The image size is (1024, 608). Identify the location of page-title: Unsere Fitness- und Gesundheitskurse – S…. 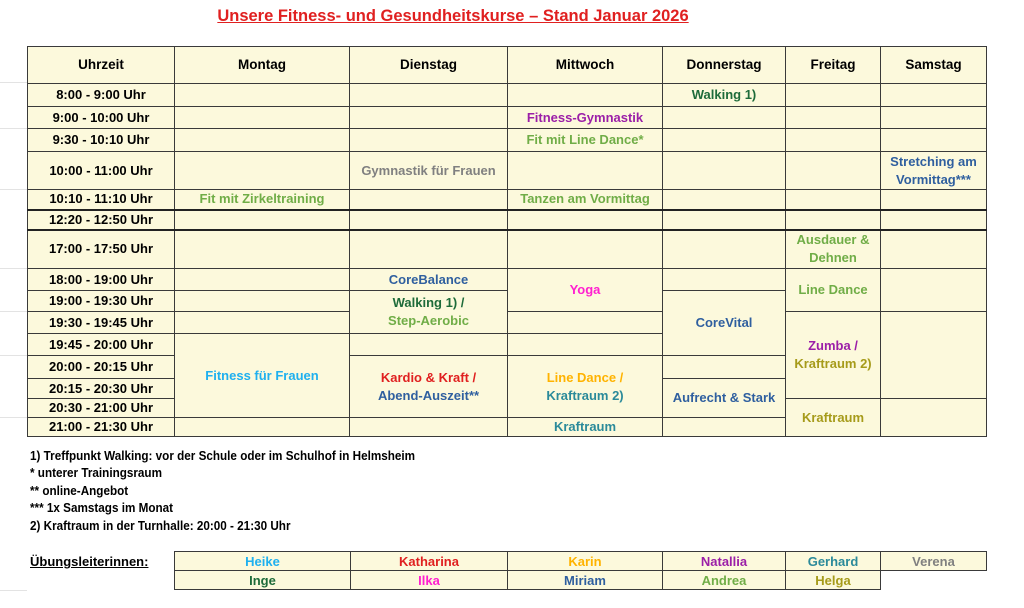
(453, 16).